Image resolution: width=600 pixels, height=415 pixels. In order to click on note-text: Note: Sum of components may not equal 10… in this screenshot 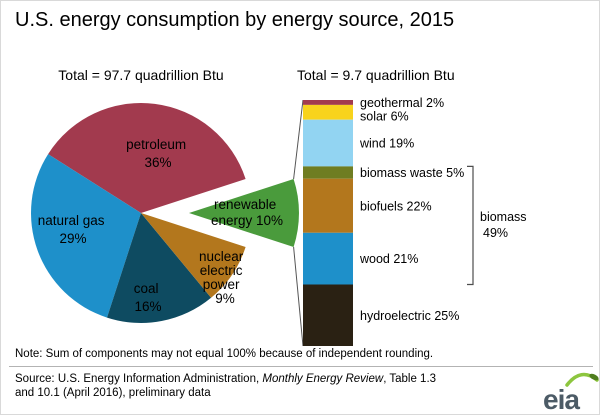, I will do `click(224, 354)`.